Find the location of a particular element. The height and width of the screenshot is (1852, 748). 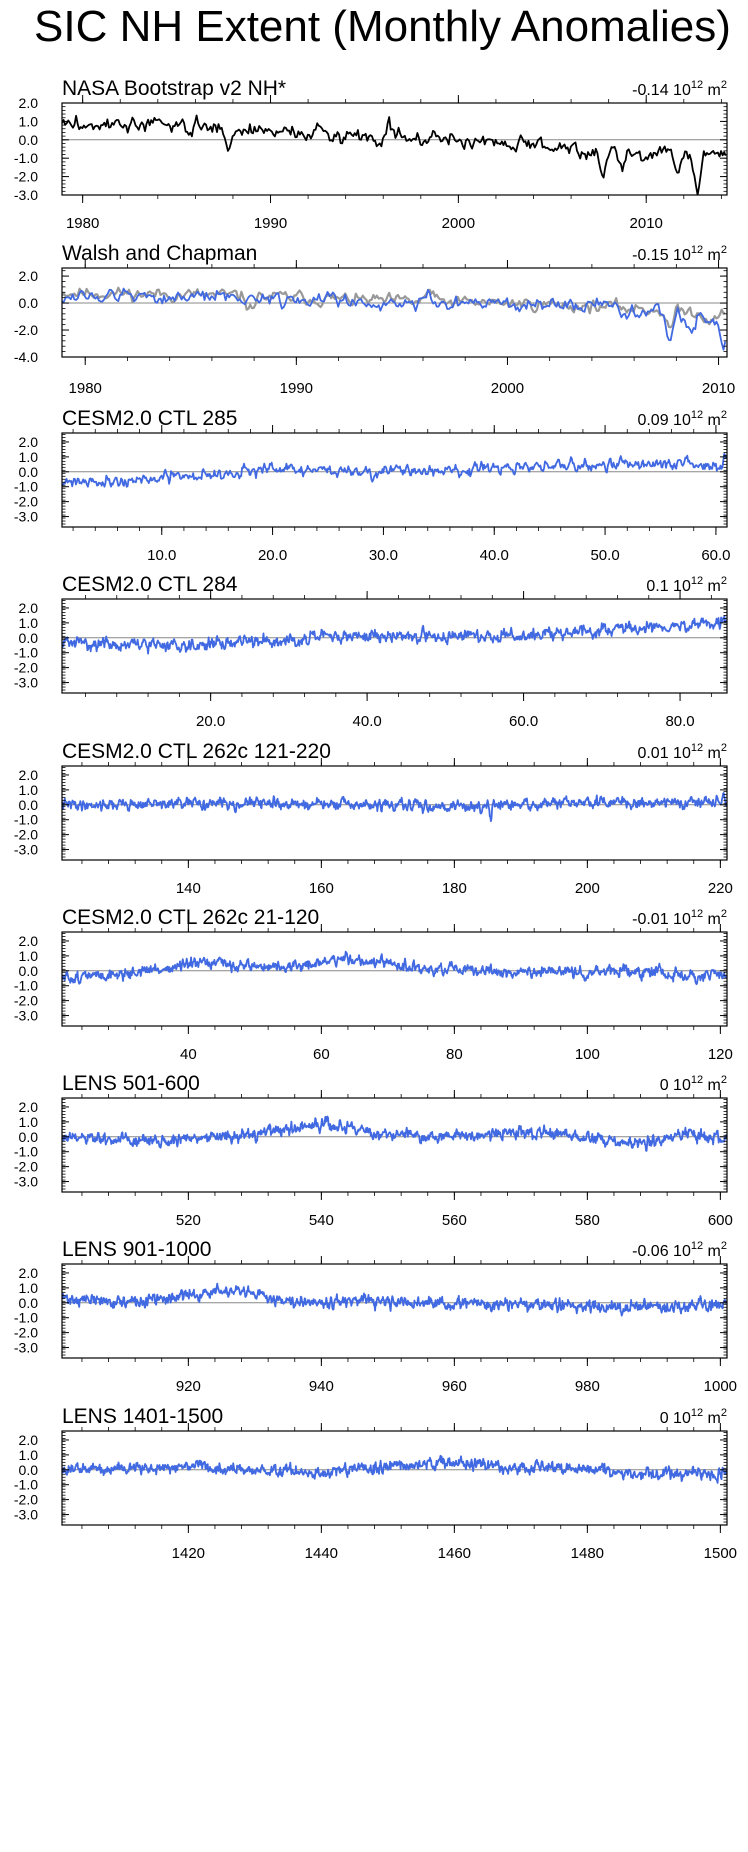

panel-title: LENS 901-1000 is located at coordinates (136, 1249).